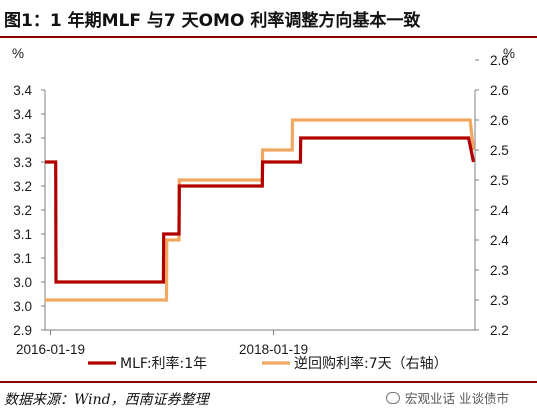  I want to click on figure-title: 图1：1 年期MLF 与7 天OMO 利率调整方向基本一致, so click(212, 21).